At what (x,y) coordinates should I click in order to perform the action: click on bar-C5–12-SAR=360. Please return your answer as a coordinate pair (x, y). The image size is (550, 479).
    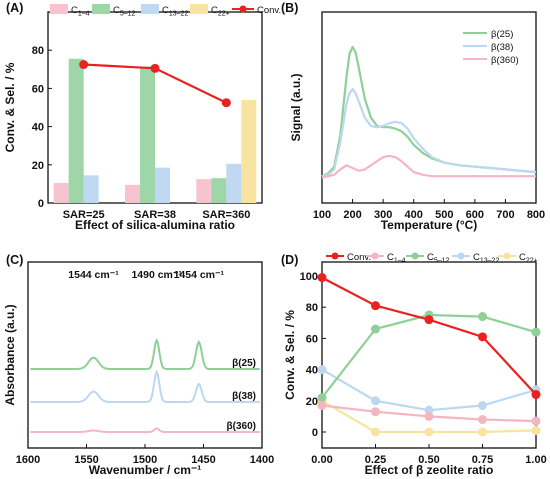
    Looking at the image, I should click on (219, 190).